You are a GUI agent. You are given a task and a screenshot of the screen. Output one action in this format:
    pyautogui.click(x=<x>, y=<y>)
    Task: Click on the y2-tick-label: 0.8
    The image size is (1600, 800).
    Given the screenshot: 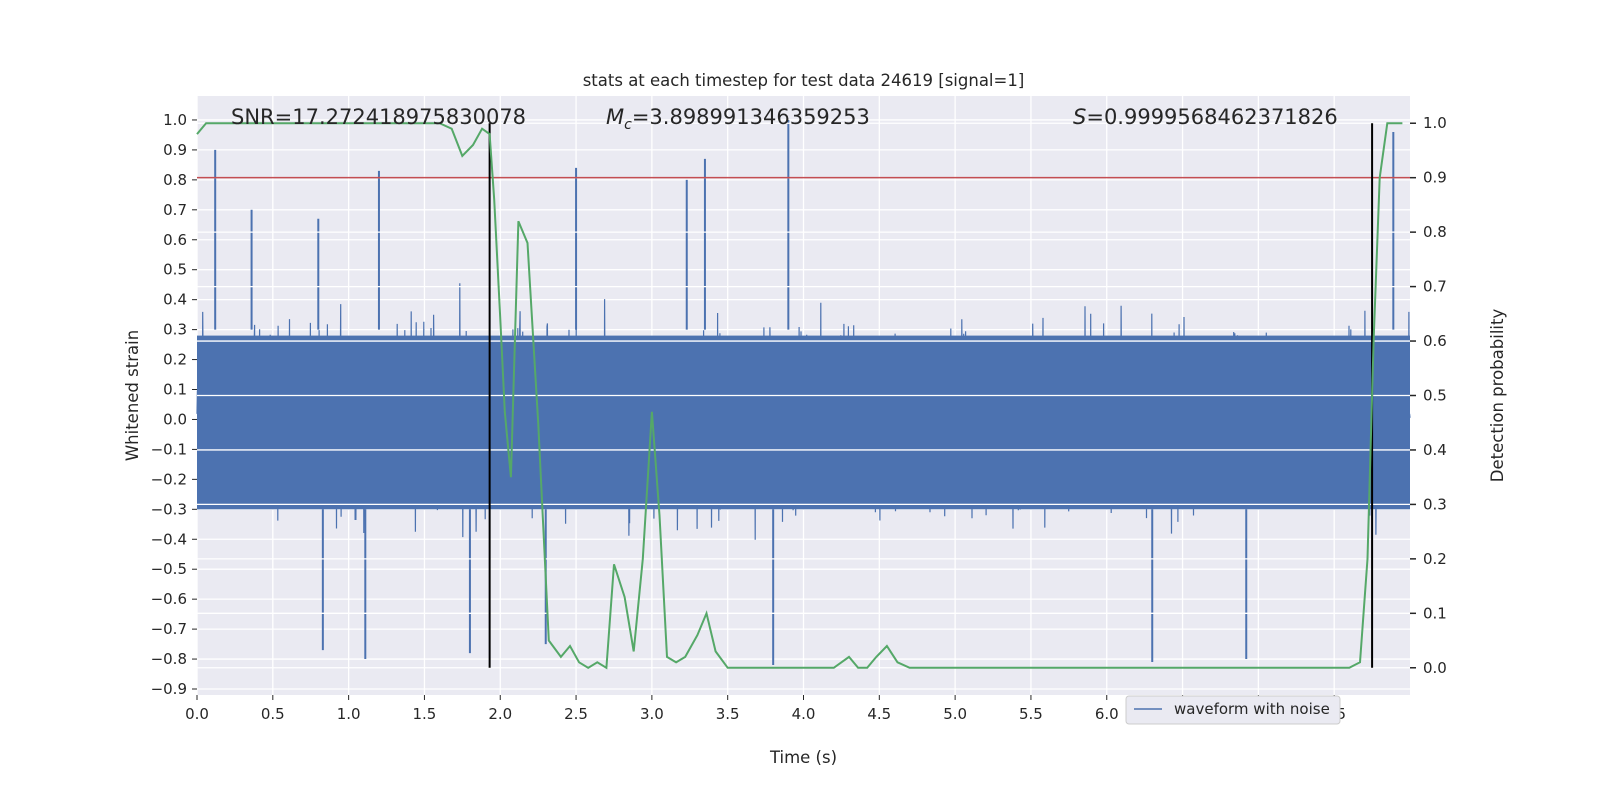 What is the action you would take?
    pyautogui.click(x=1435, y=232)
    